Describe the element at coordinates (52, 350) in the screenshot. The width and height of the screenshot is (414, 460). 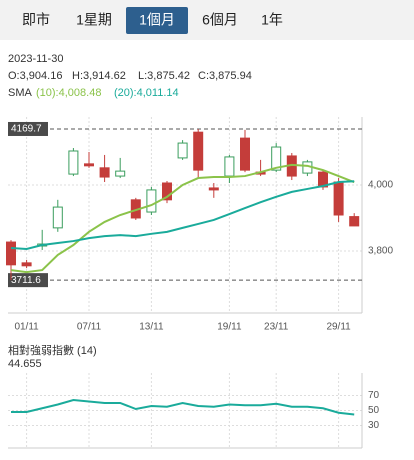
I see `rsi-title: 相對強弱指數 (14)` at that location.